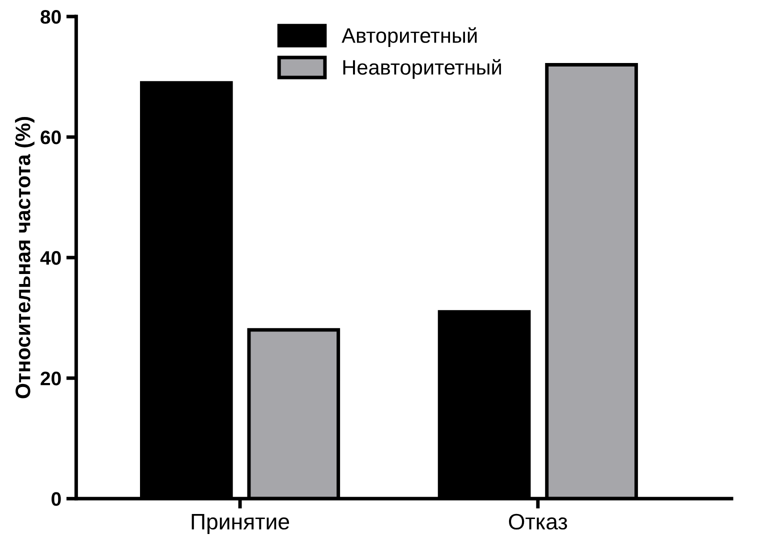 This screenshot has width=762, height=551. Describe the element at coordinates (50, 137) in the screenshot. I see `y-tick-label: 60` at that location.